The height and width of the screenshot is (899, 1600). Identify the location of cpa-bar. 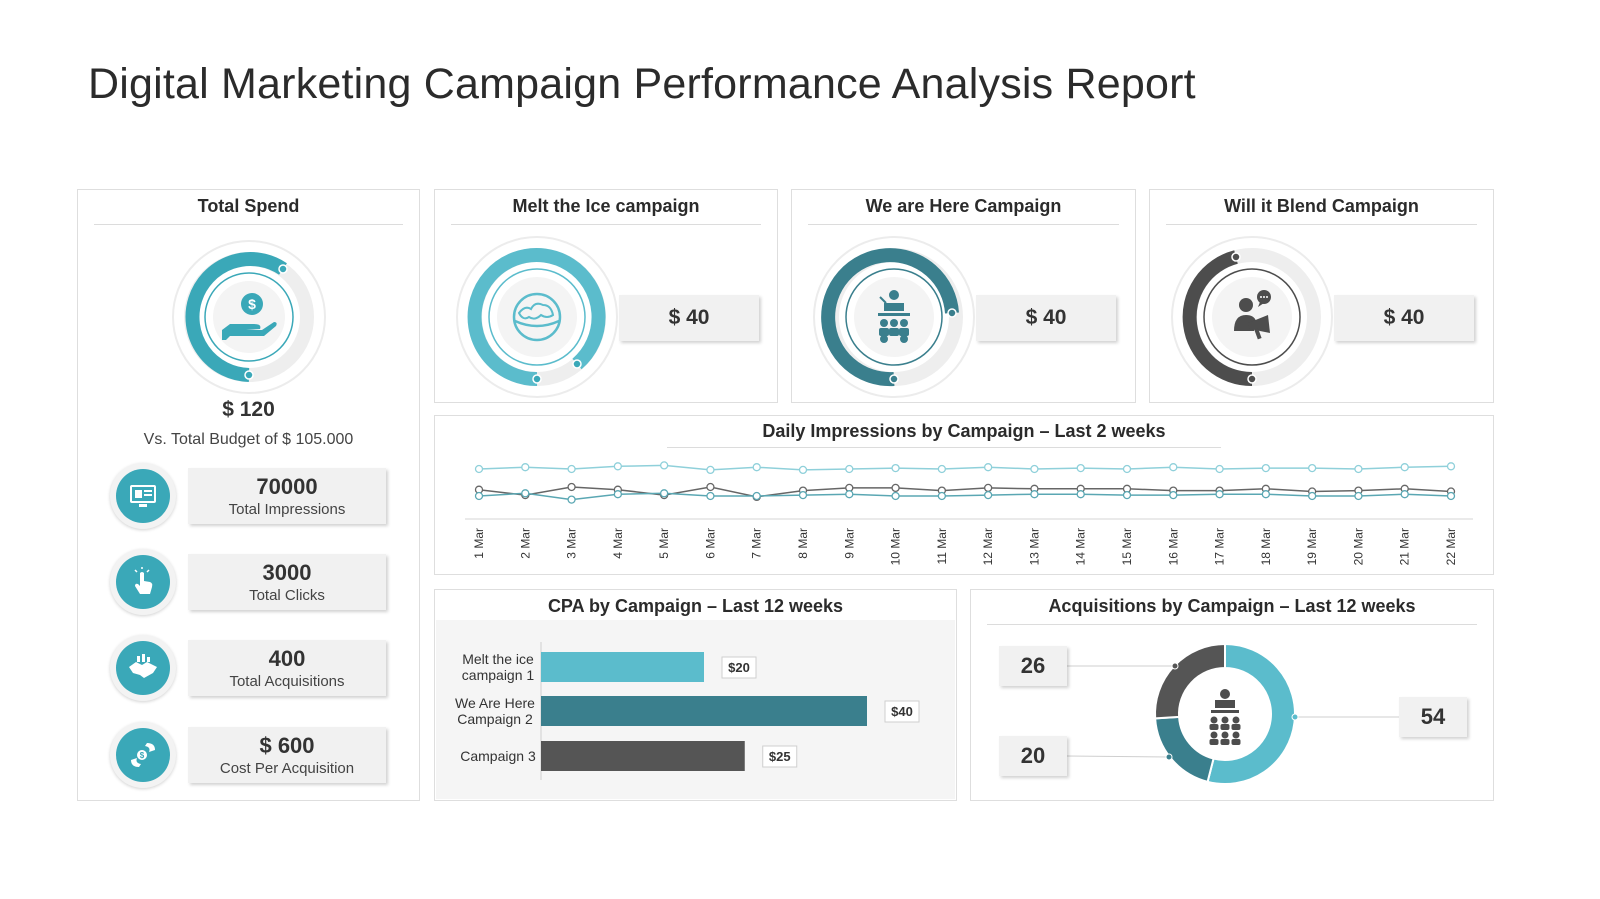
(643, 756).